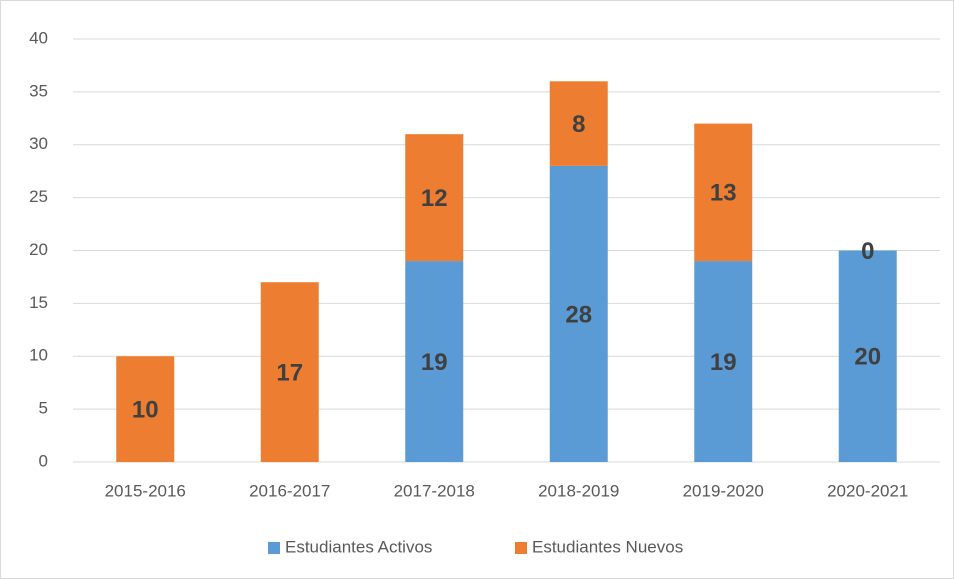 This screenshot has height=579, width=954. I want to click on data-label: 28, so click(578, 314).